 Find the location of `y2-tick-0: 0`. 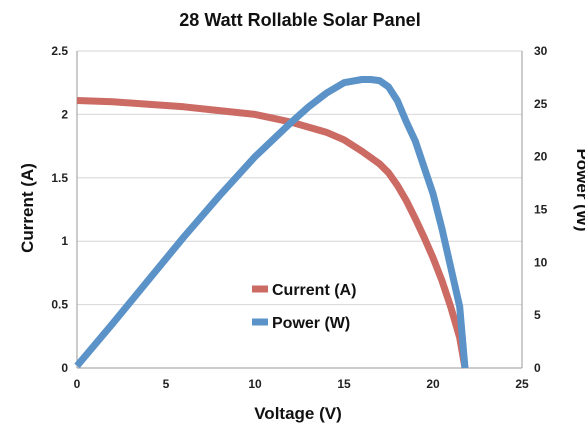

y2-tick-0: 0 is located at coordinates (537, 368).